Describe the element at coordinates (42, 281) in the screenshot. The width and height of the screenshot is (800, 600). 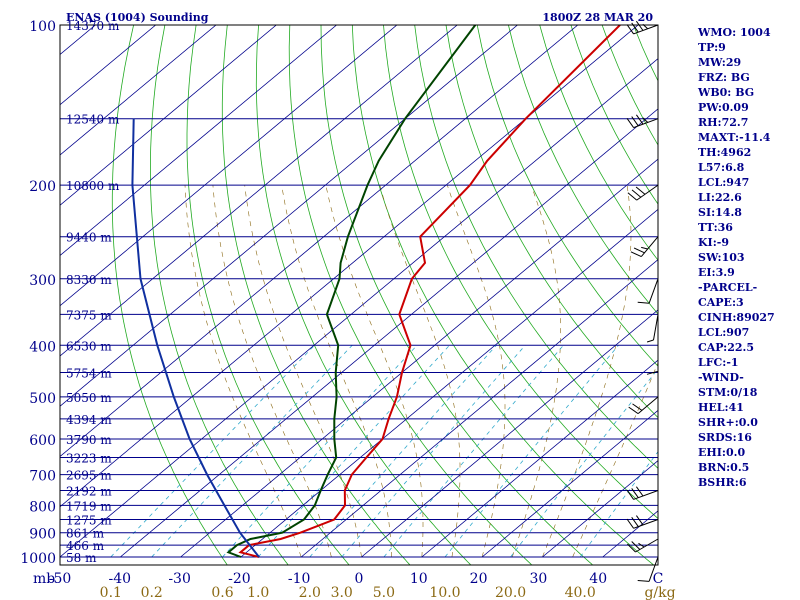
I see `pressure-label: 300` at that location.